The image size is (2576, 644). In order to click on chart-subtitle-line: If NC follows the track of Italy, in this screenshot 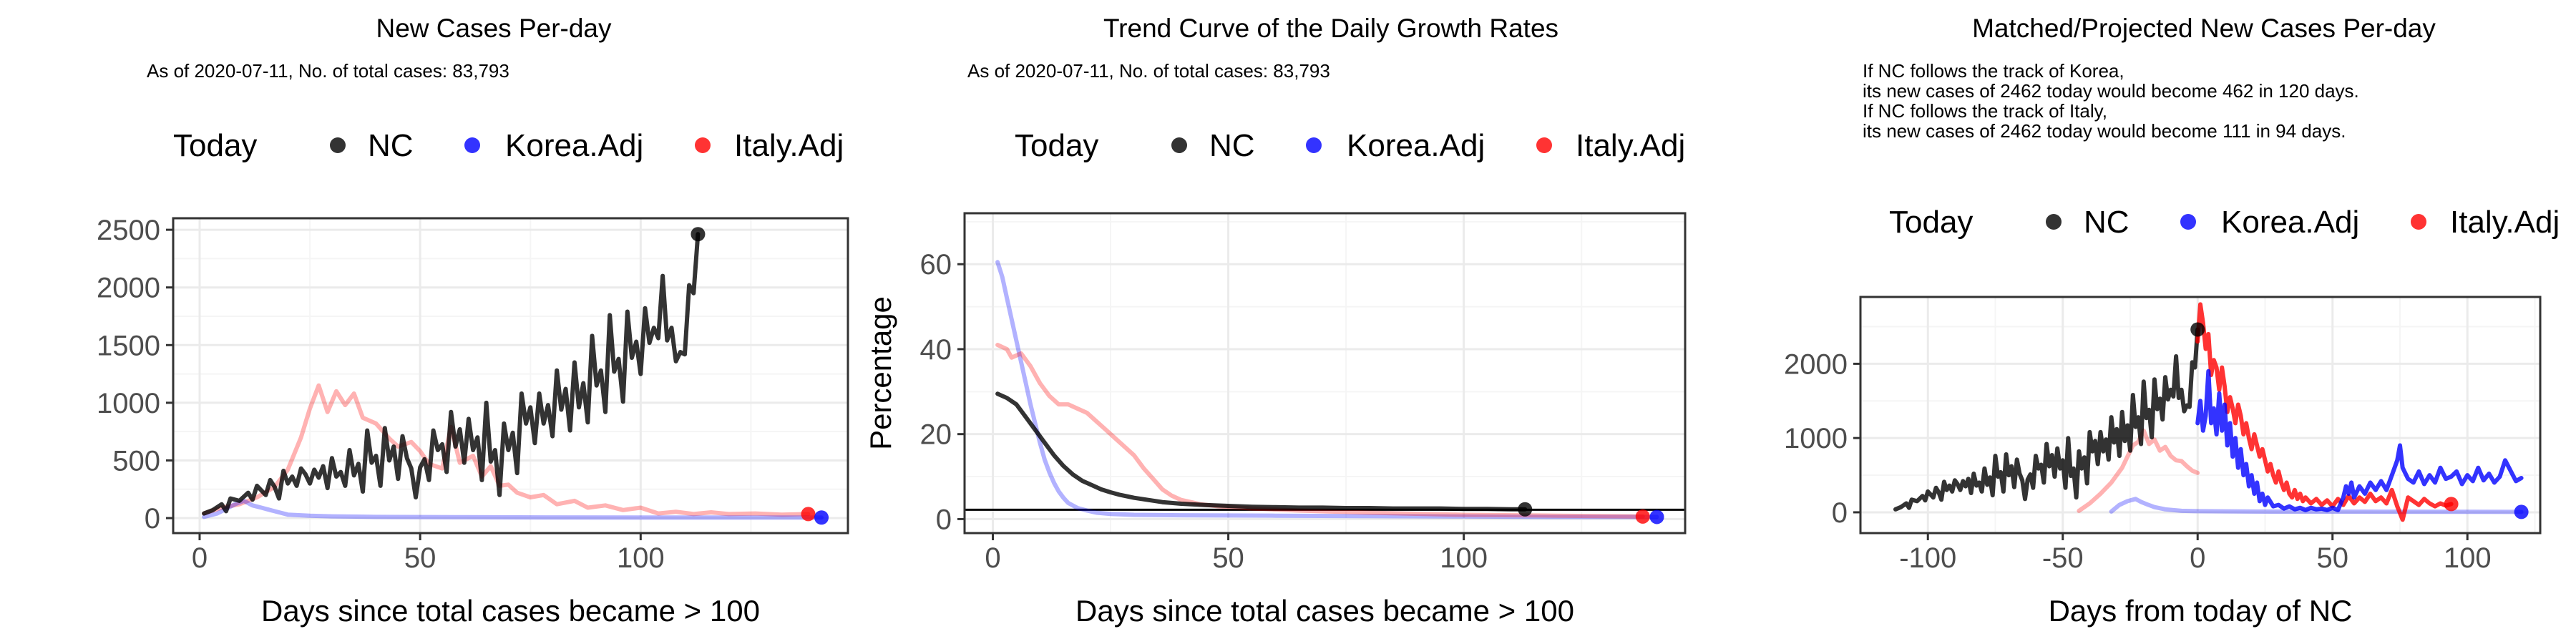, I will do `click(1985, 111)`.